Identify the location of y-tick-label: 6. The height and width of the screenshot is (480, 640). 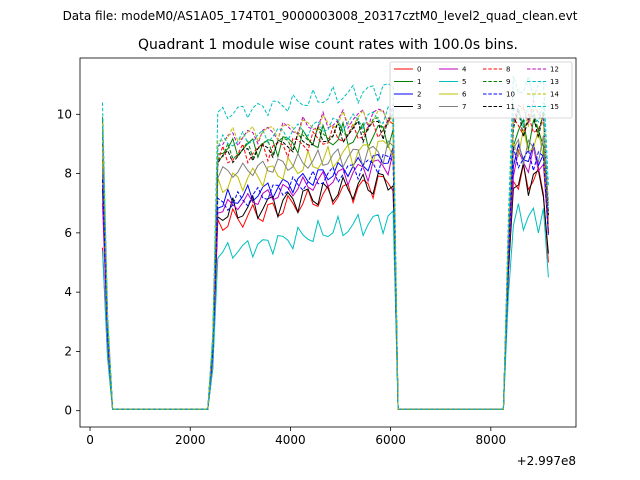
(68, 233).